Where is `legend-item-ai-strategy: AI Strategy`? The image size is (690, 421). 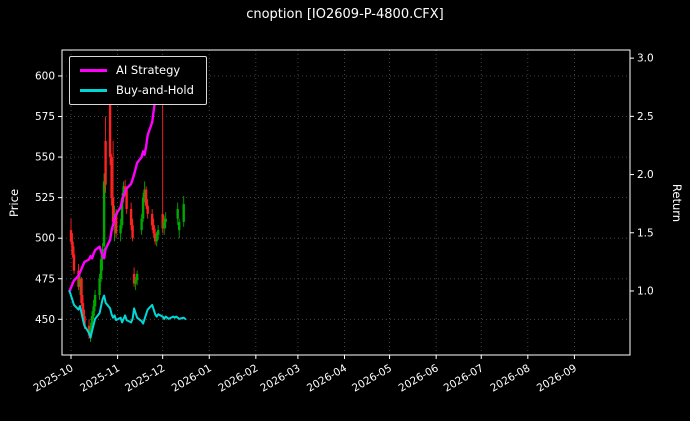
legend-item-ai-strategy: AI Strategy is located at coordinates (137, 70).